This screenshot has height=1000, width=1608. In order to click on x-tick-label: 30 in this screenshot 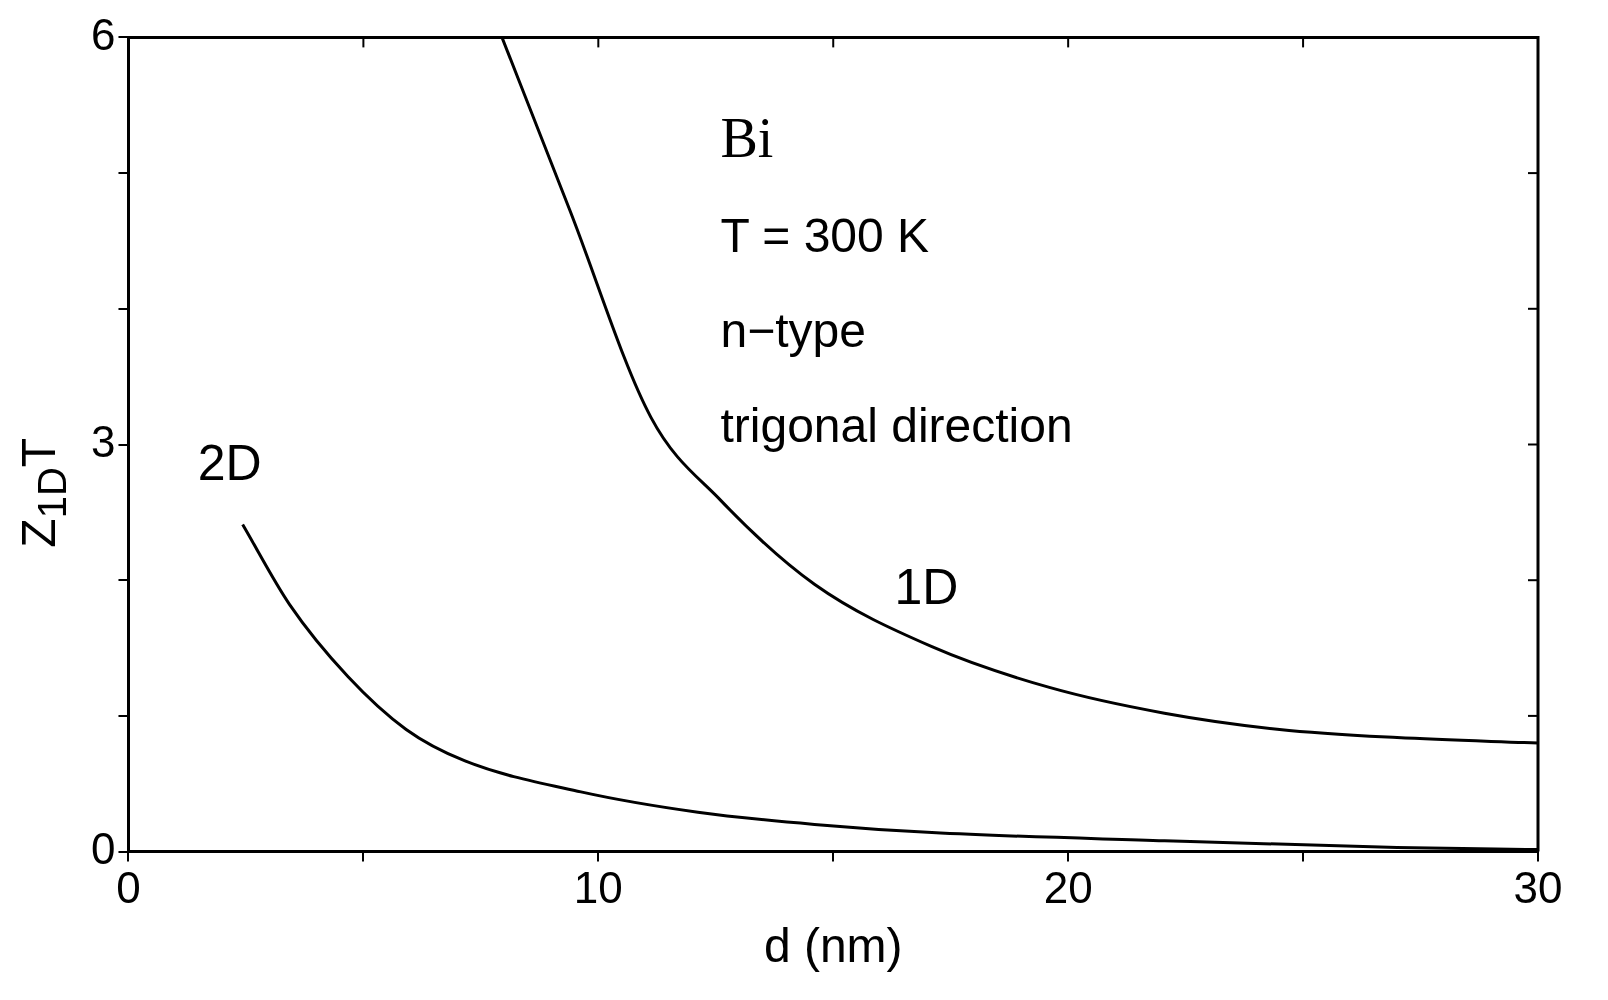, I will do `click(1538, 888)`.